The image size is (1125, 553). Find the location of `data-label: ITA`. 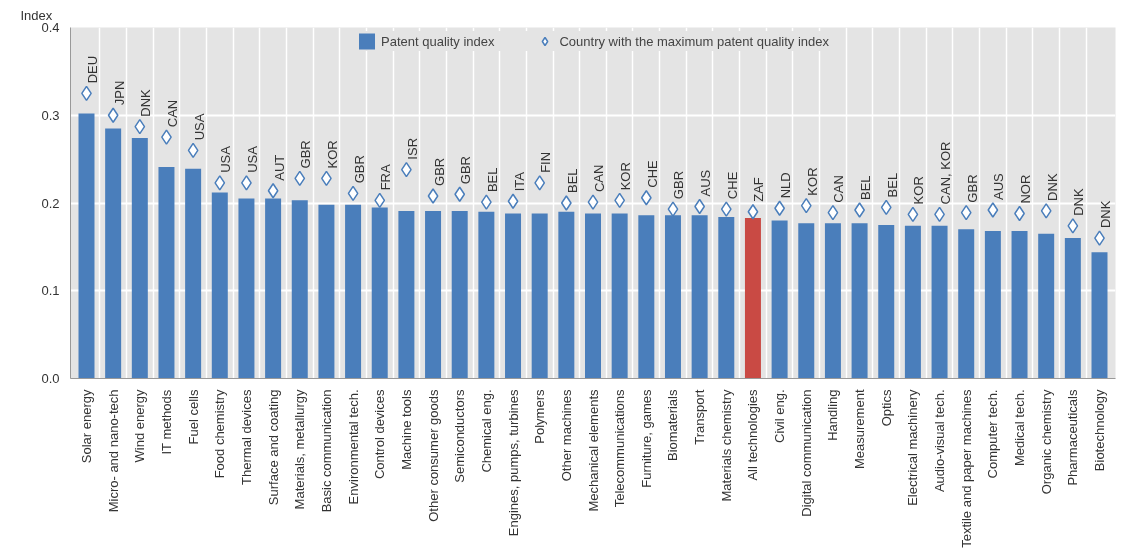

data-label: ITA is located at coordinates (519, 181).